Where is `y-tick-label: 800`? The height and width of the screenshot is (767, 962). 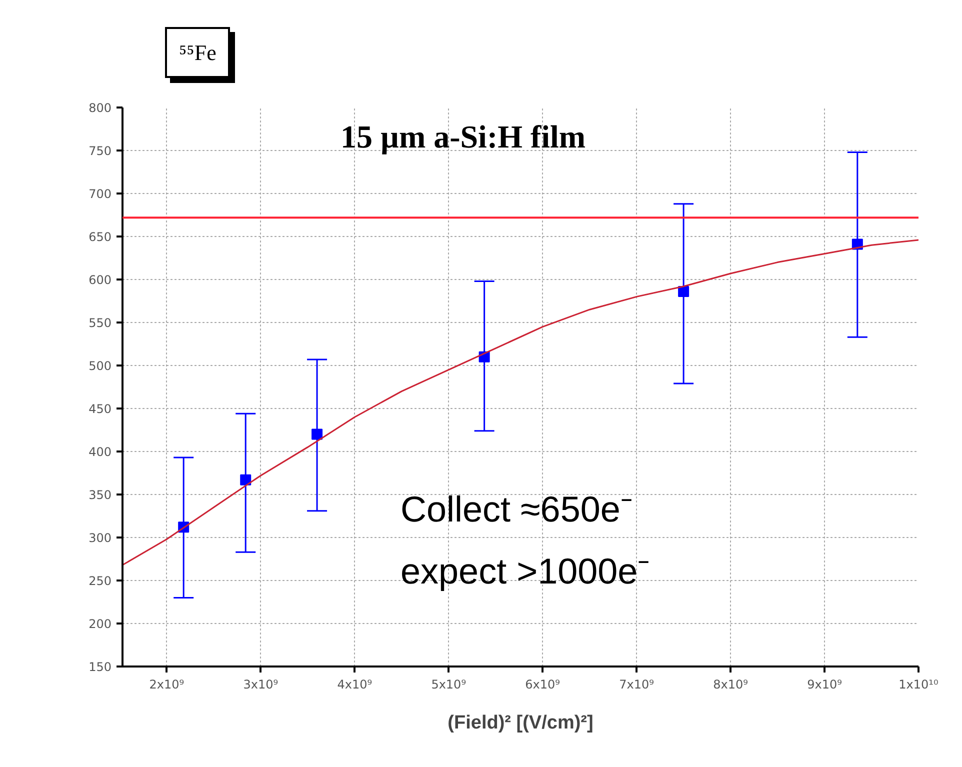 y-tick-label: 800 is located at coordinates (100, 108).